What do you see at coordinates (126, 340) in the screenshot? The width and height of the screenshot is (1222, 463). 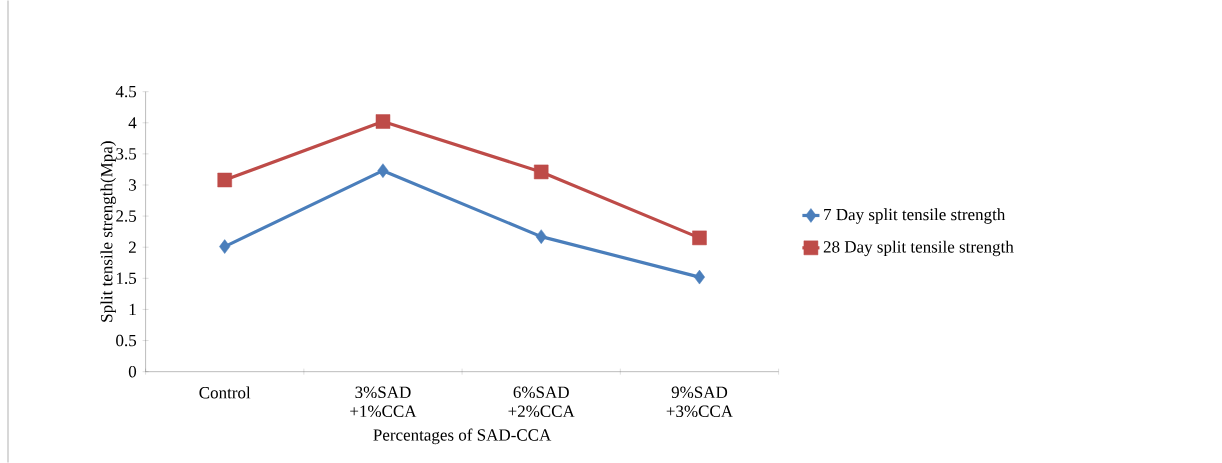 I see `y-tick-label: 0.5` at bounding box center [126, 340].